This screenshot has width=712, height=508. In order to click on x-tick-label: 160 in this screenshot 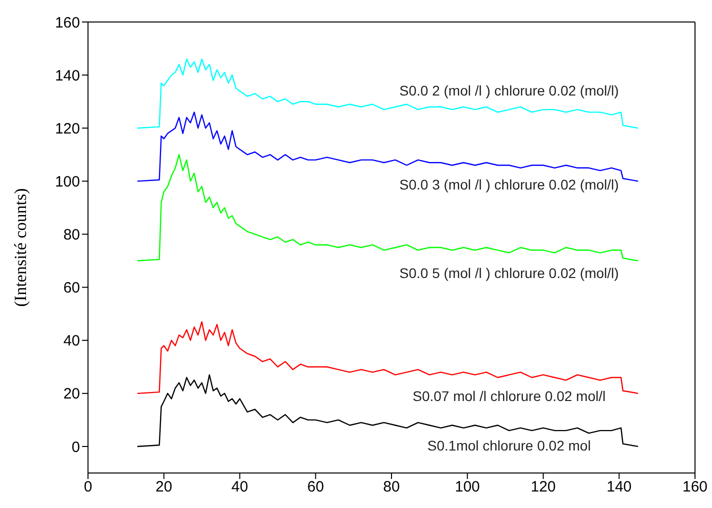, I will do `click(695, 487)`.